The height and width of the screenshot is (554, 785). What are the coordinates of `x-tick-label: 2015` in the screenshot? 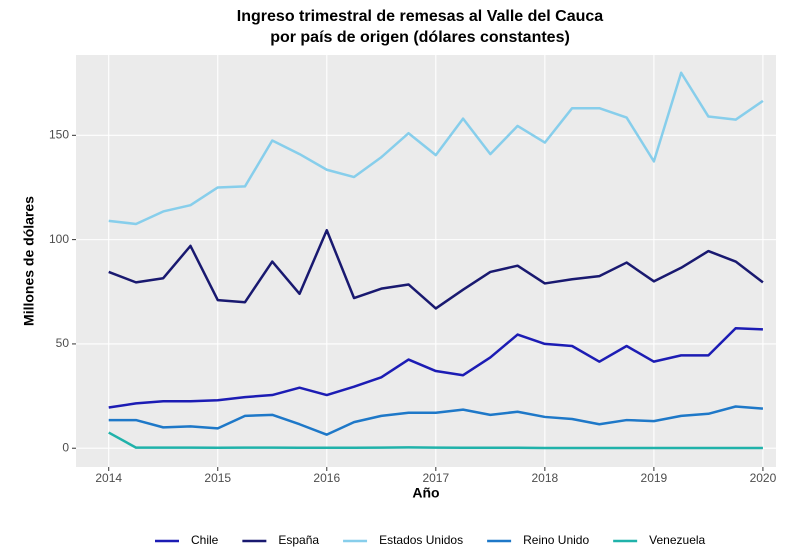 It's located at (217, 478).